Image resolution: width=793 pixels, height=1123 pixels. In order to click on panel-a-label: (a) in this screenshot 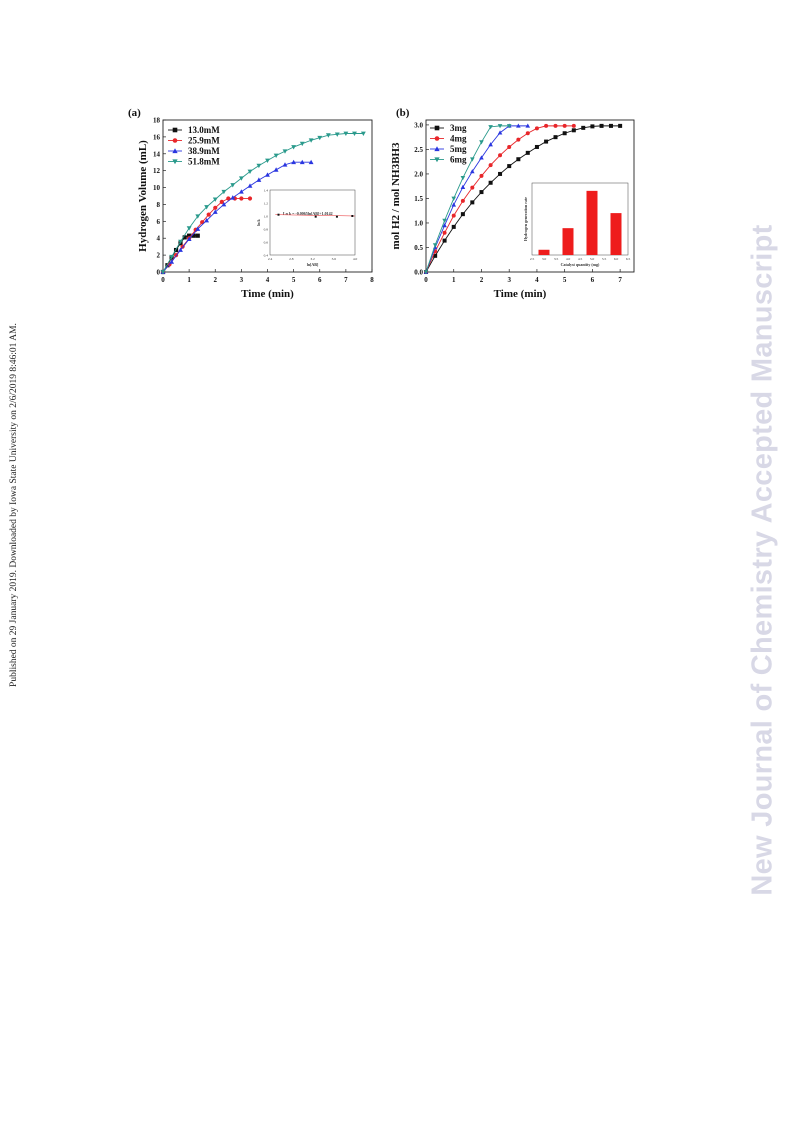, I will do `click(134, 113)`.